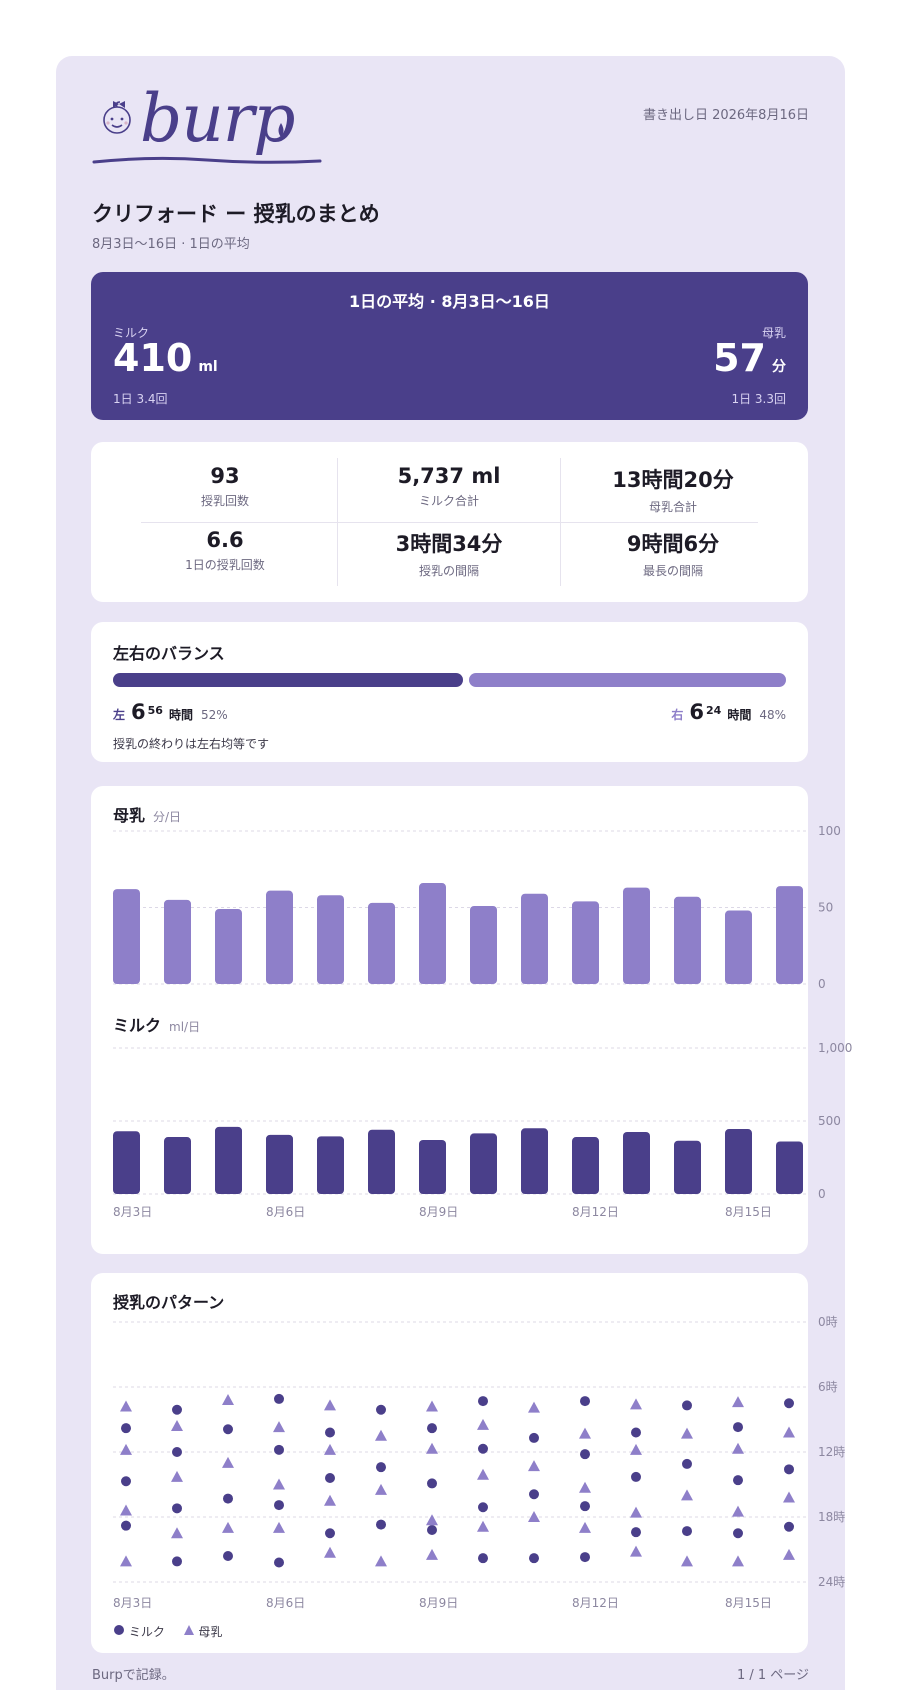 The height and width of the screenshot is (1690, 900). I want to click on x-tick-label: 8月15日, so click(748, 1212).